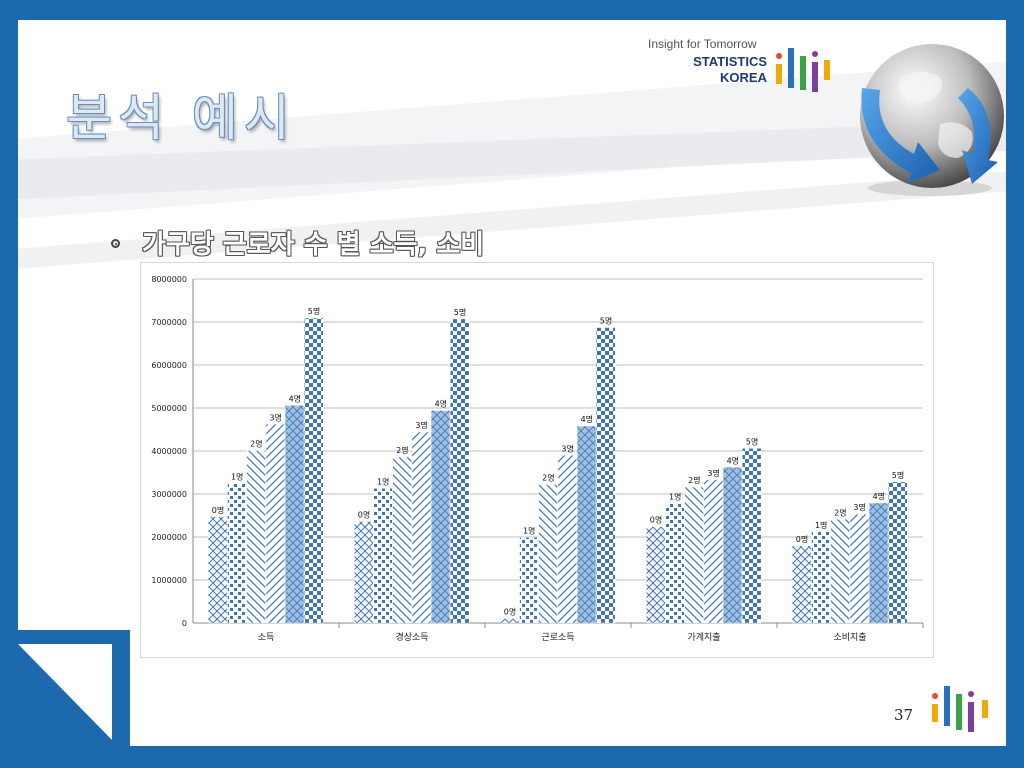 The height and width of the screenshot is (768, 1024). What do you see at coordinates (313, 245) in the screenshot?
I see `bullet-text: 가구당 근로자 수 별 소득, 소비` at bounding box center [313, 245].